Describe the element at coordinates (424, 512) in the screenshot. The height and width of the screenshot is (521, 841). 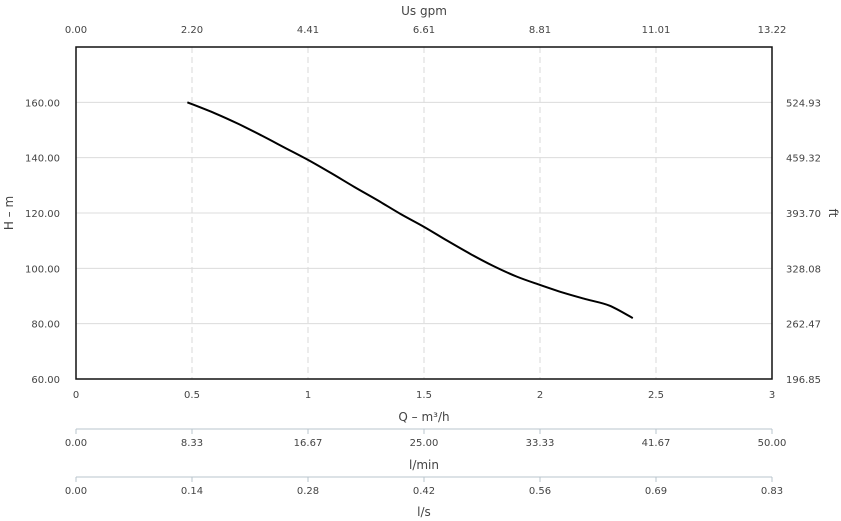
I see `ls-axis-title: l/s` at that location.